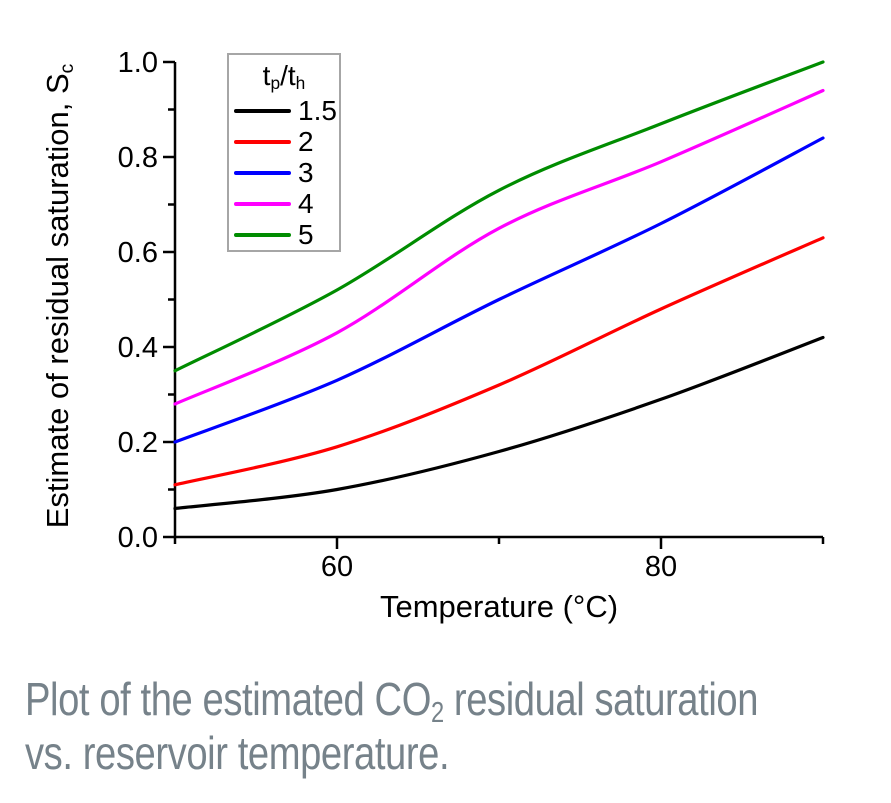 This screenshot has height=803, width=891. What do you see at coordinates (317, 110) in the screenshot?
I see `legend-item-label: 1.5` at bounding box center [317, 110].